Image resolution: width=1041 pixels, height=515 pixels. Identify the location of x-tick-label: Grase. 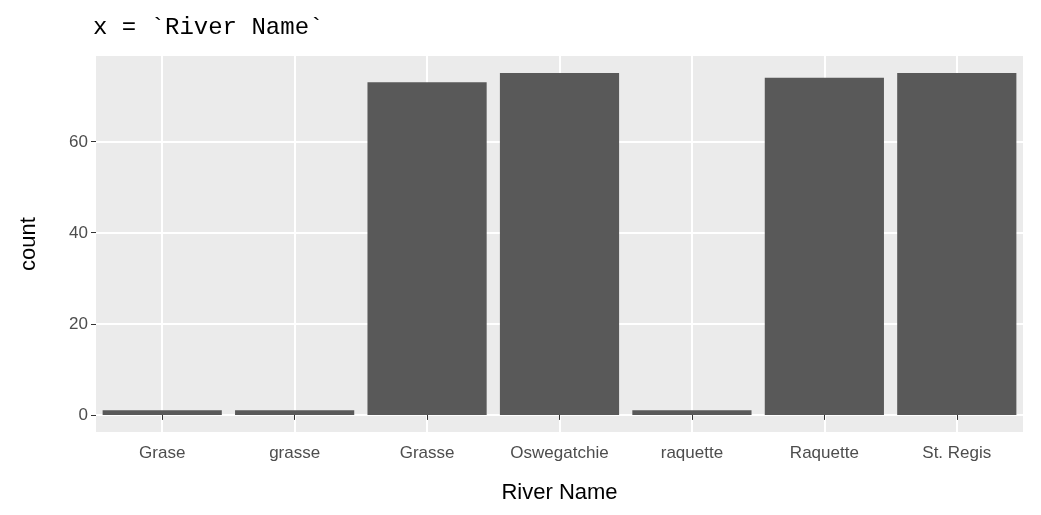
(162, 452).